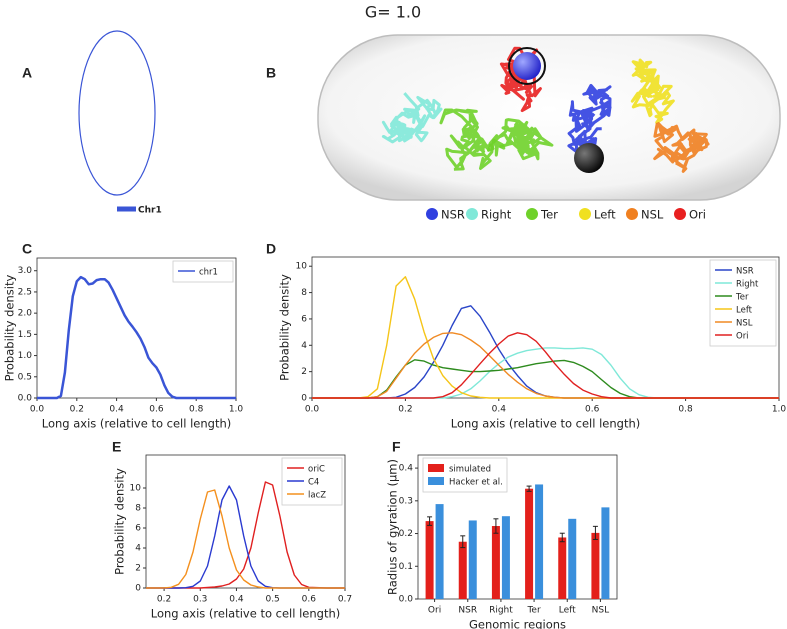 This screenshot has width=787, height=629. What do you see at coordinates (25, 271) in the screenshot?
I see `y-tick-label: 3.0` at bounding box center [25, 271].